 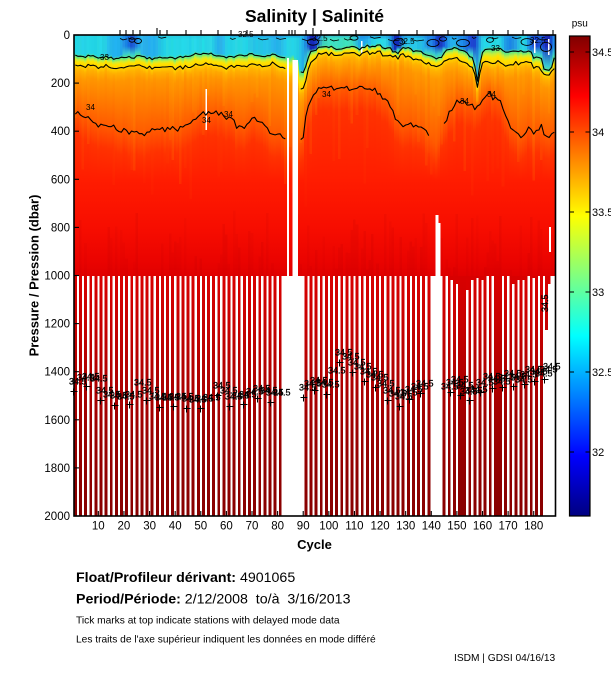 What do you see at coordinates (213, 600) in the screenshot?
I see `svg-text:Period/Période: 2/12/2008 to/: Period/Période: 2/12/2008 to/à 3/16/2013` at bounding box center [213, 600].